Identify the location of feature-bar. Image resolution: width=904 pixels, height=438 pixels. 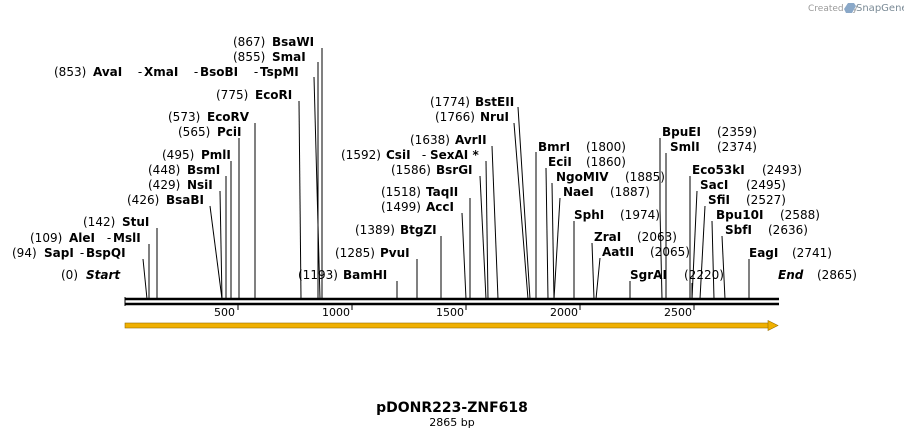
(448, 325).